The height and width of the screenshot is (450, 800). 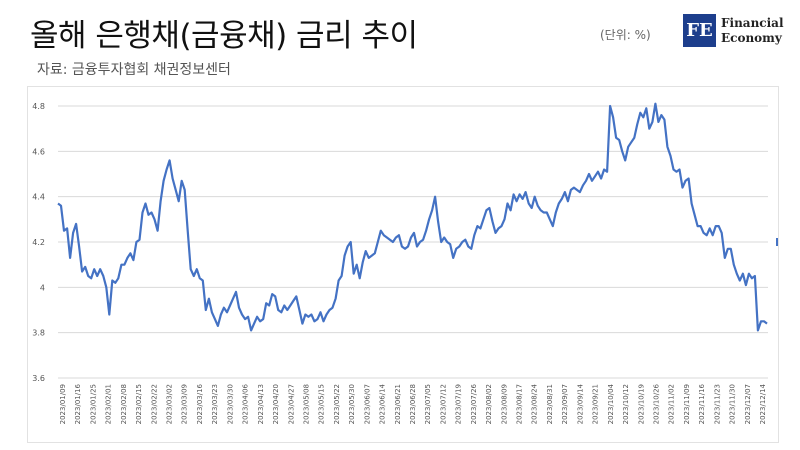 I want to click on x-tick-label: 2023/04/27, so click(x=291, y=404).